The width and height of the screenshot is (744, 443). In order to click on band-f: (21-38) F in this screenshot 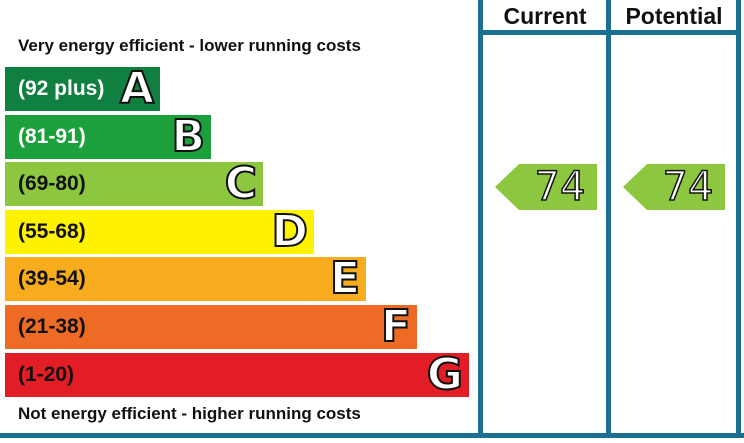, I will do `click(211, 327)`.